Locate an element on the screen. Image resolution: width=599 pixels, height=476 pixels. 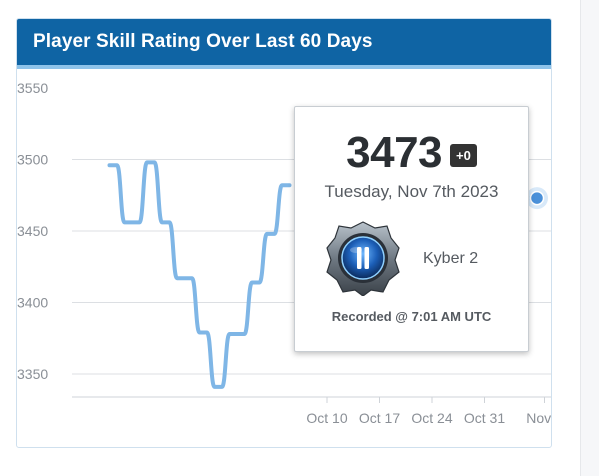
tooltip-rating-value: 3473 is located at coordinates (394, 152).